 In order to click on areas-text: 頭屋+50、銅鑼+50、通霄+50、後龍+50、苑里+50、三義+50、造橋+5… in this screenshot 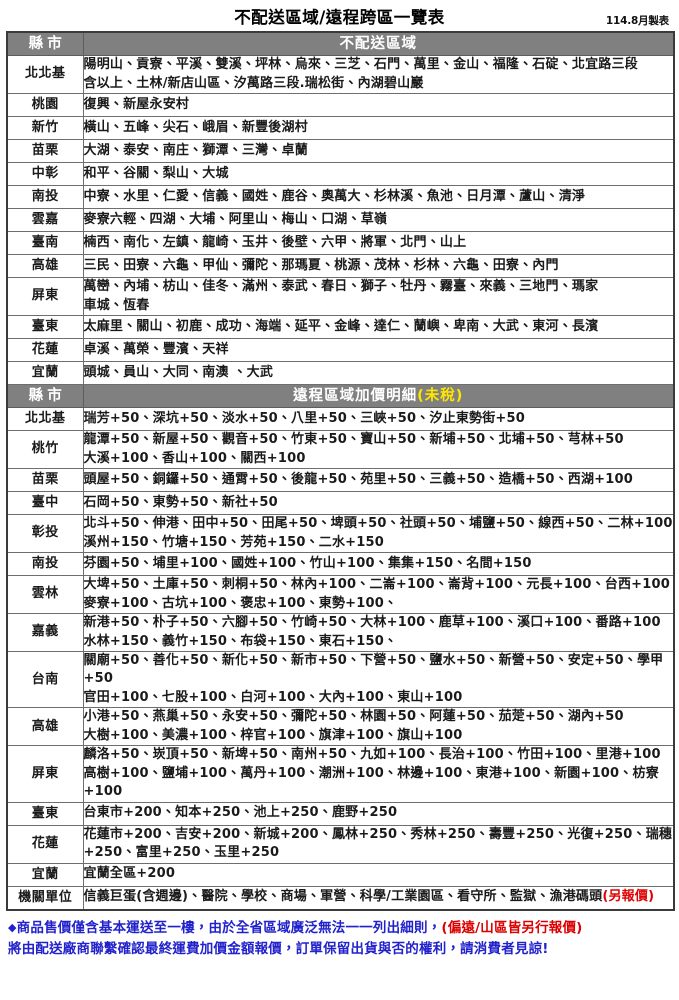, I will do `click(358, 479)`.